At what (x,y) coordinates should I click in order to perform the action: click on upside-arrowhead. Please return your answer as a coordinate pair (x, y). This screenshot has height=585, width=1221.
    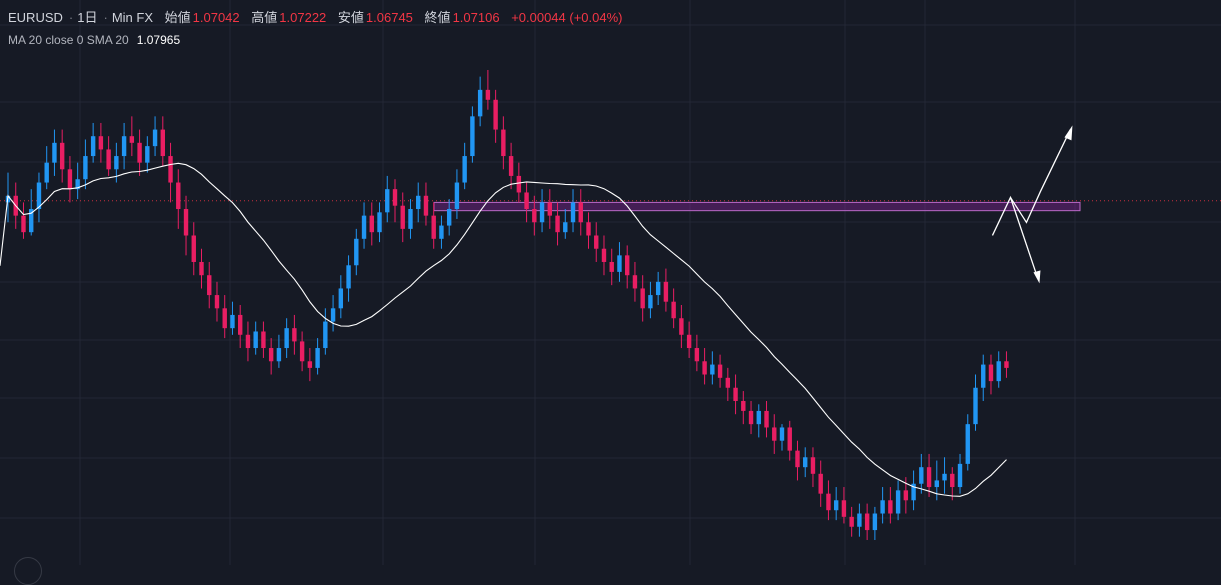
    Looking at the image, I should click on (1068, 133).